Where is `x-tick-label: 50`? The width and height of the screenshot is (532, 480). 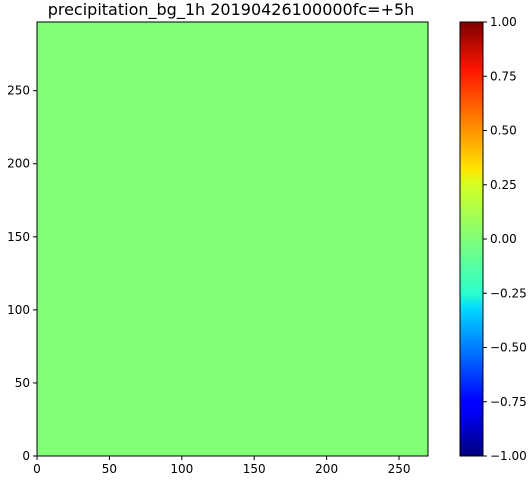
x-tick-label: 50 is located at coordinates (109, 469).